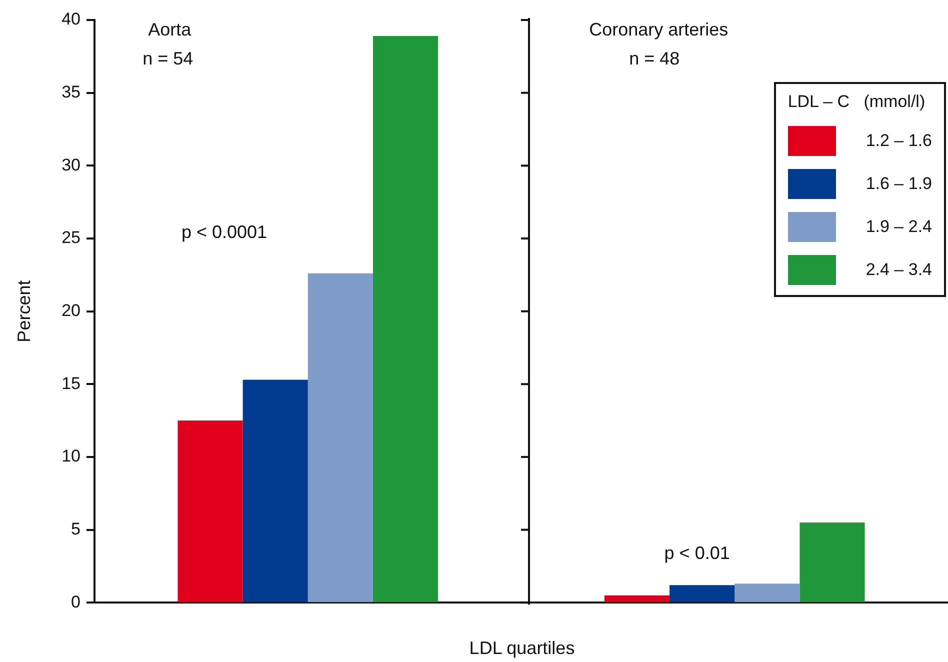 Image resolution: width=948 pixels, height=662 pixels. Describe the element at coordinates (857, 102) in the screenshot. I see `legend-title: LDL – C (mmol/l)` at that location.